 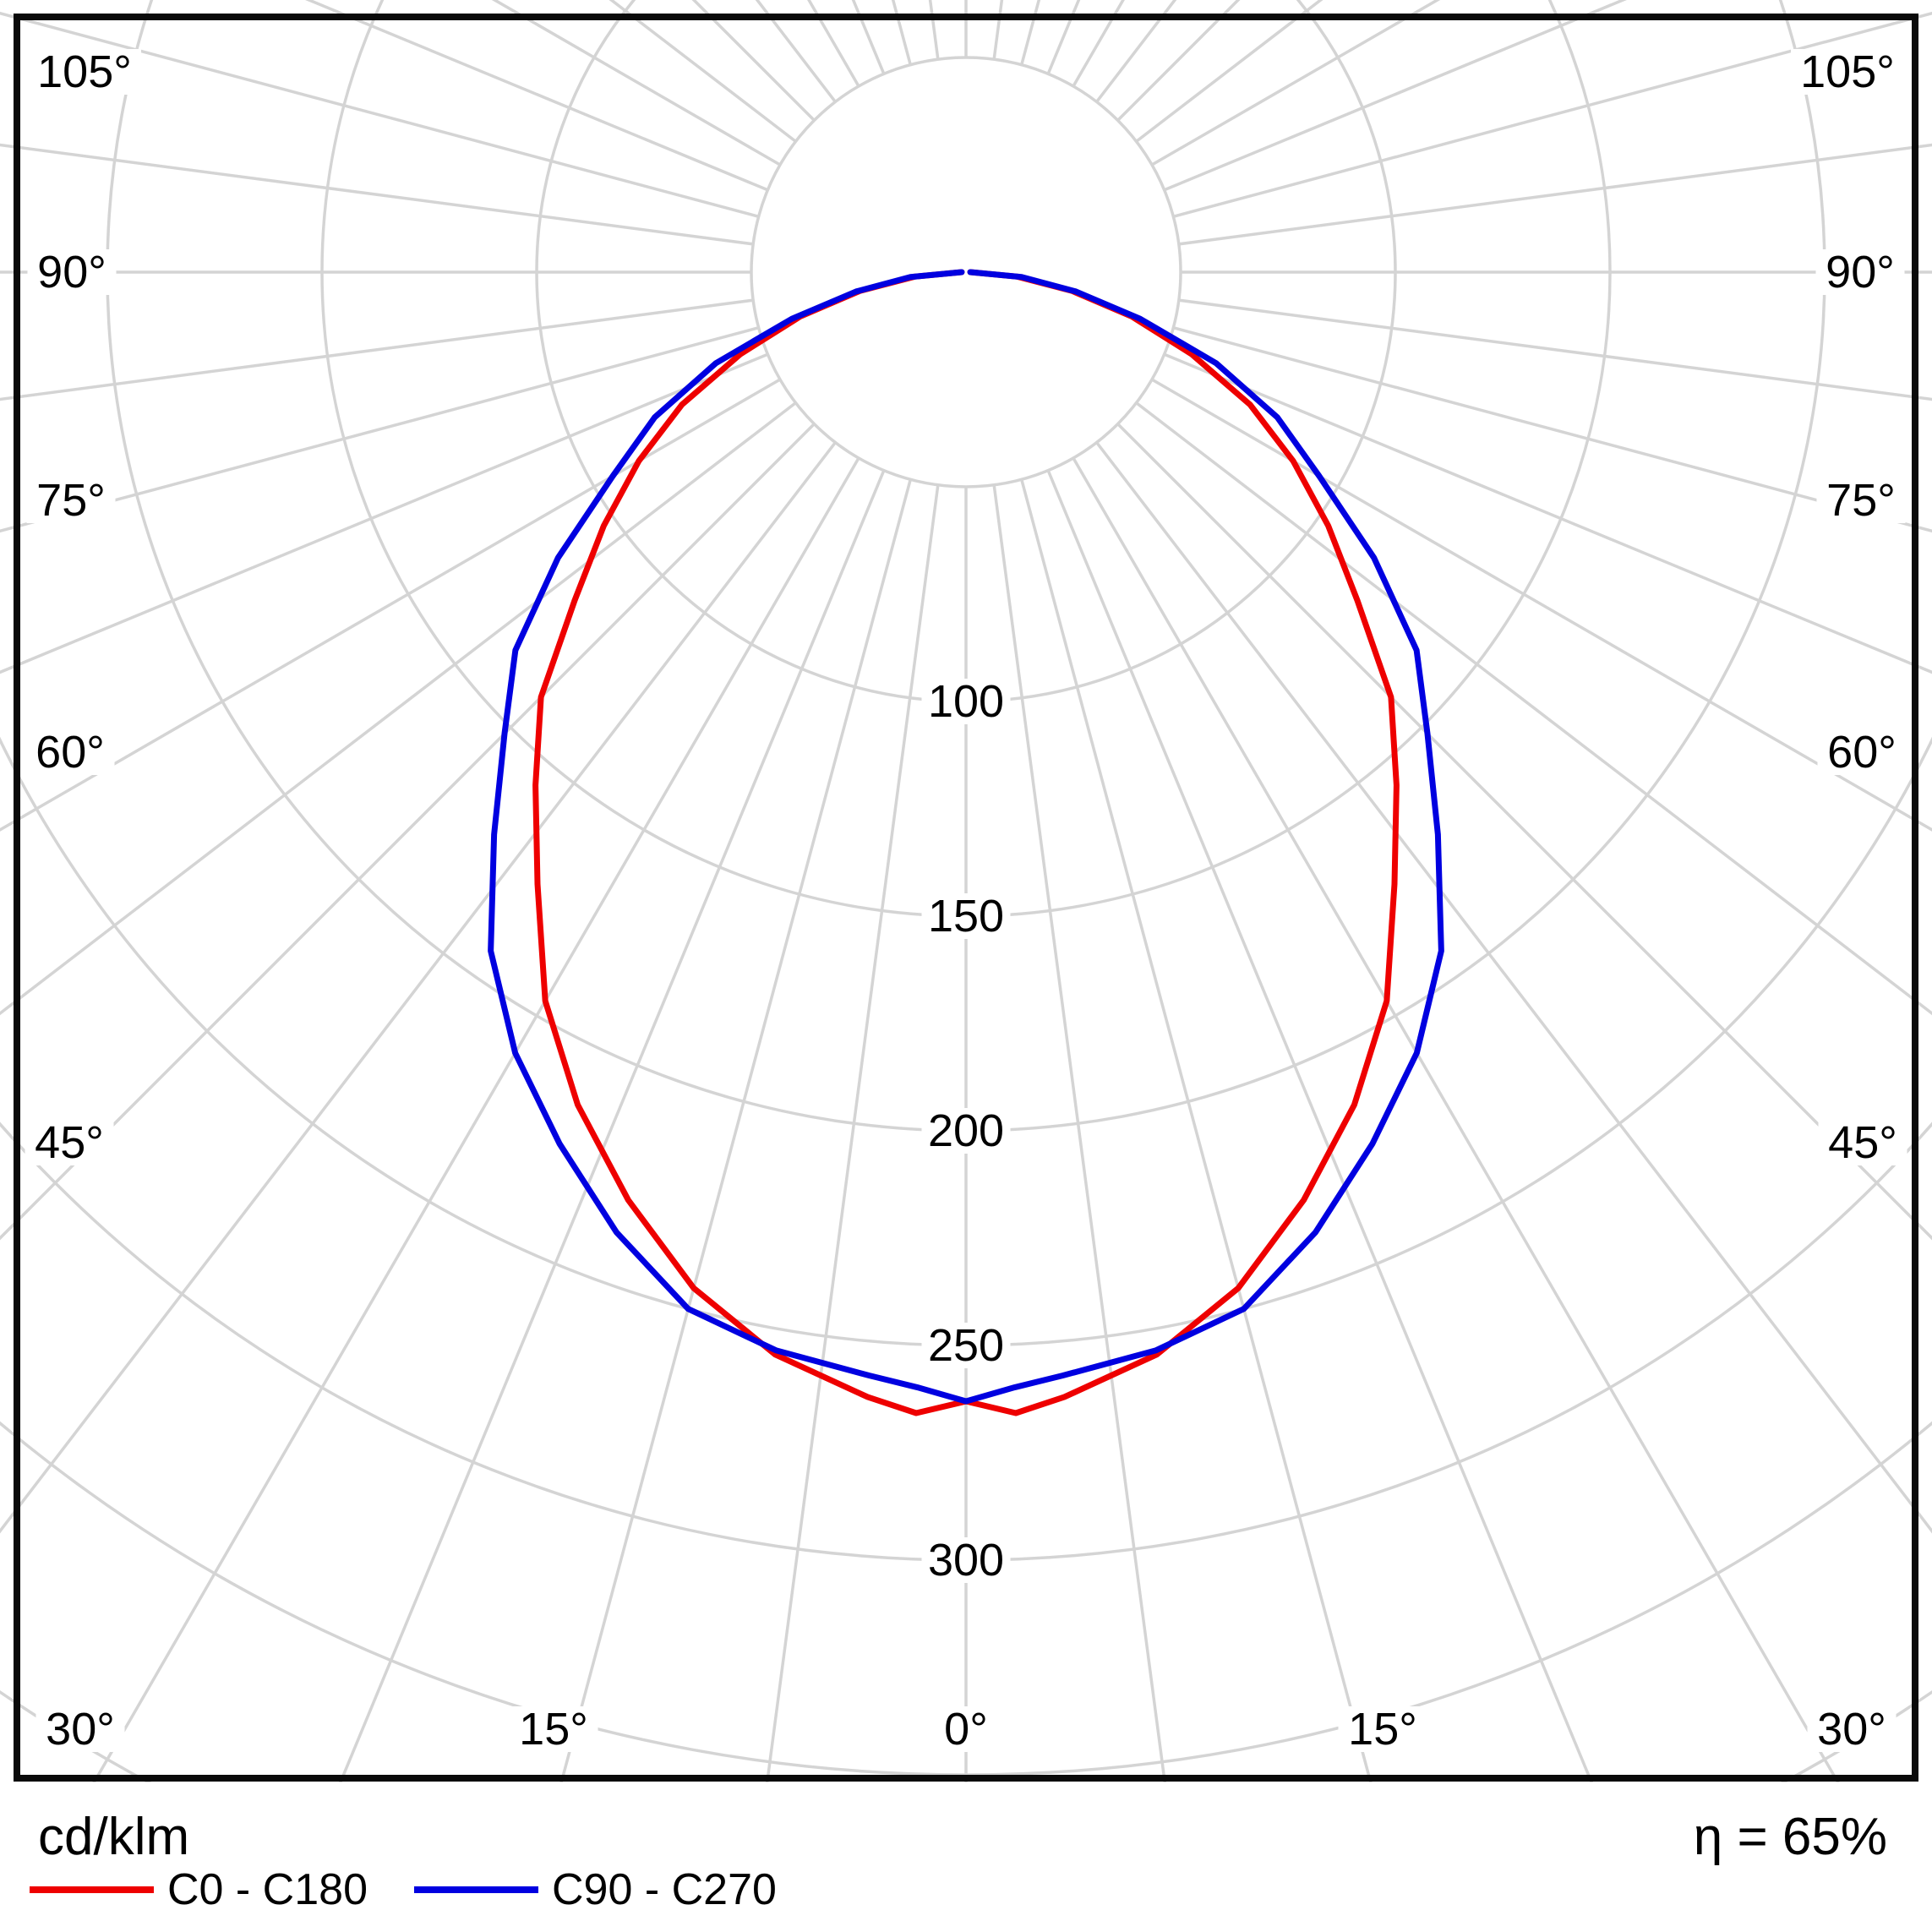 I want to click on angle-label-bottom-2-bg, so click(x=966, y=1729).